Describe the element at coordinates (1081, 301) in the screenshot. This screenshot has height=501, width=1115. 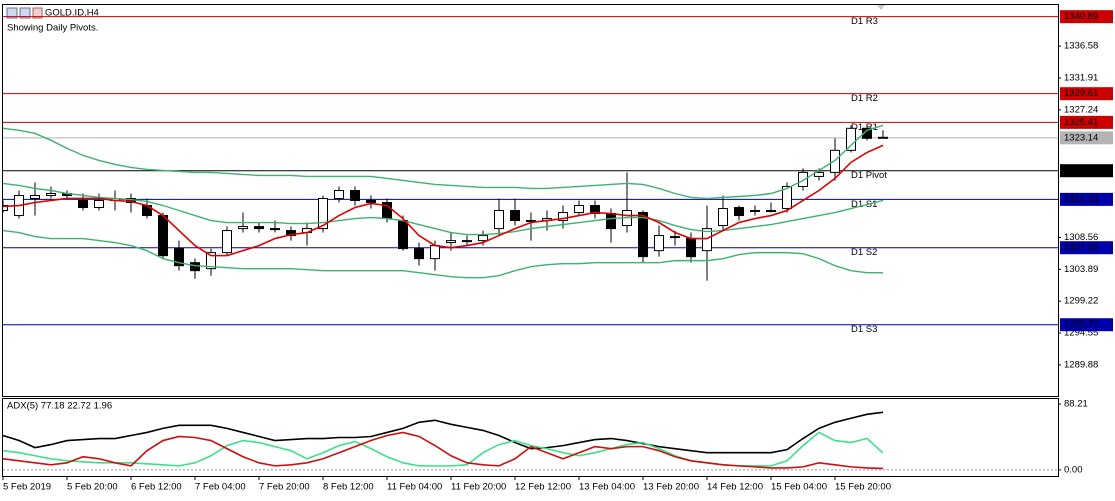
I see `y-tick-label: 1299.22` at that location.